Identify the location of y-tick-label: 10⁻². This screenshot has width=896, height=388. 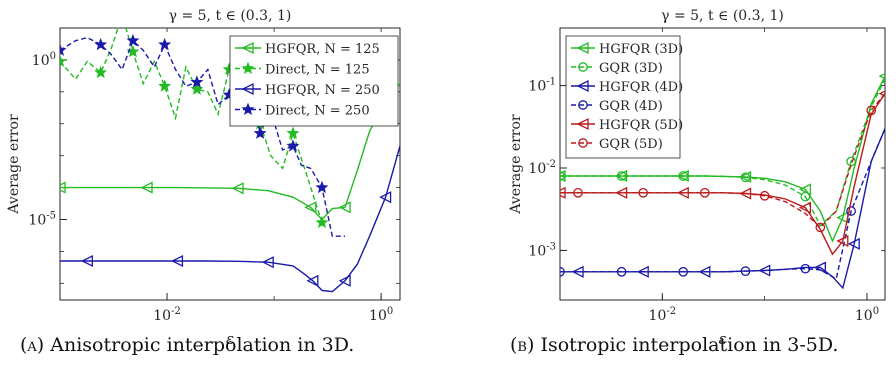
(542, 168).